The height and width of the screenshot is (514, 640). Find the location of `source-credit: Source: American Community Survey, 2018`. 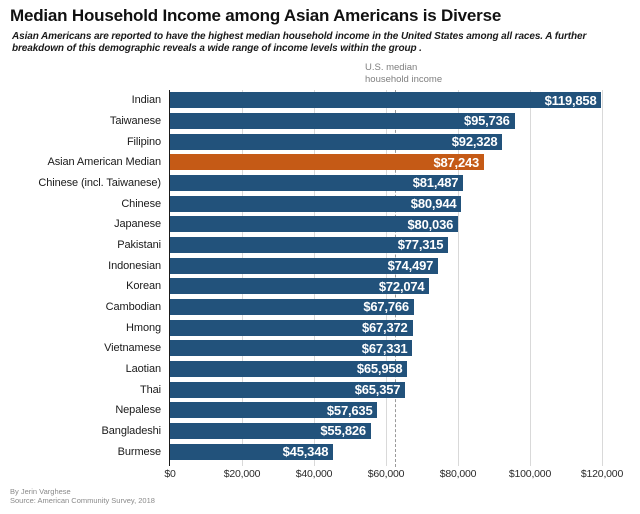

source-credit: Source: American Community Survey, 2018 is located at coordinates (82, 500).